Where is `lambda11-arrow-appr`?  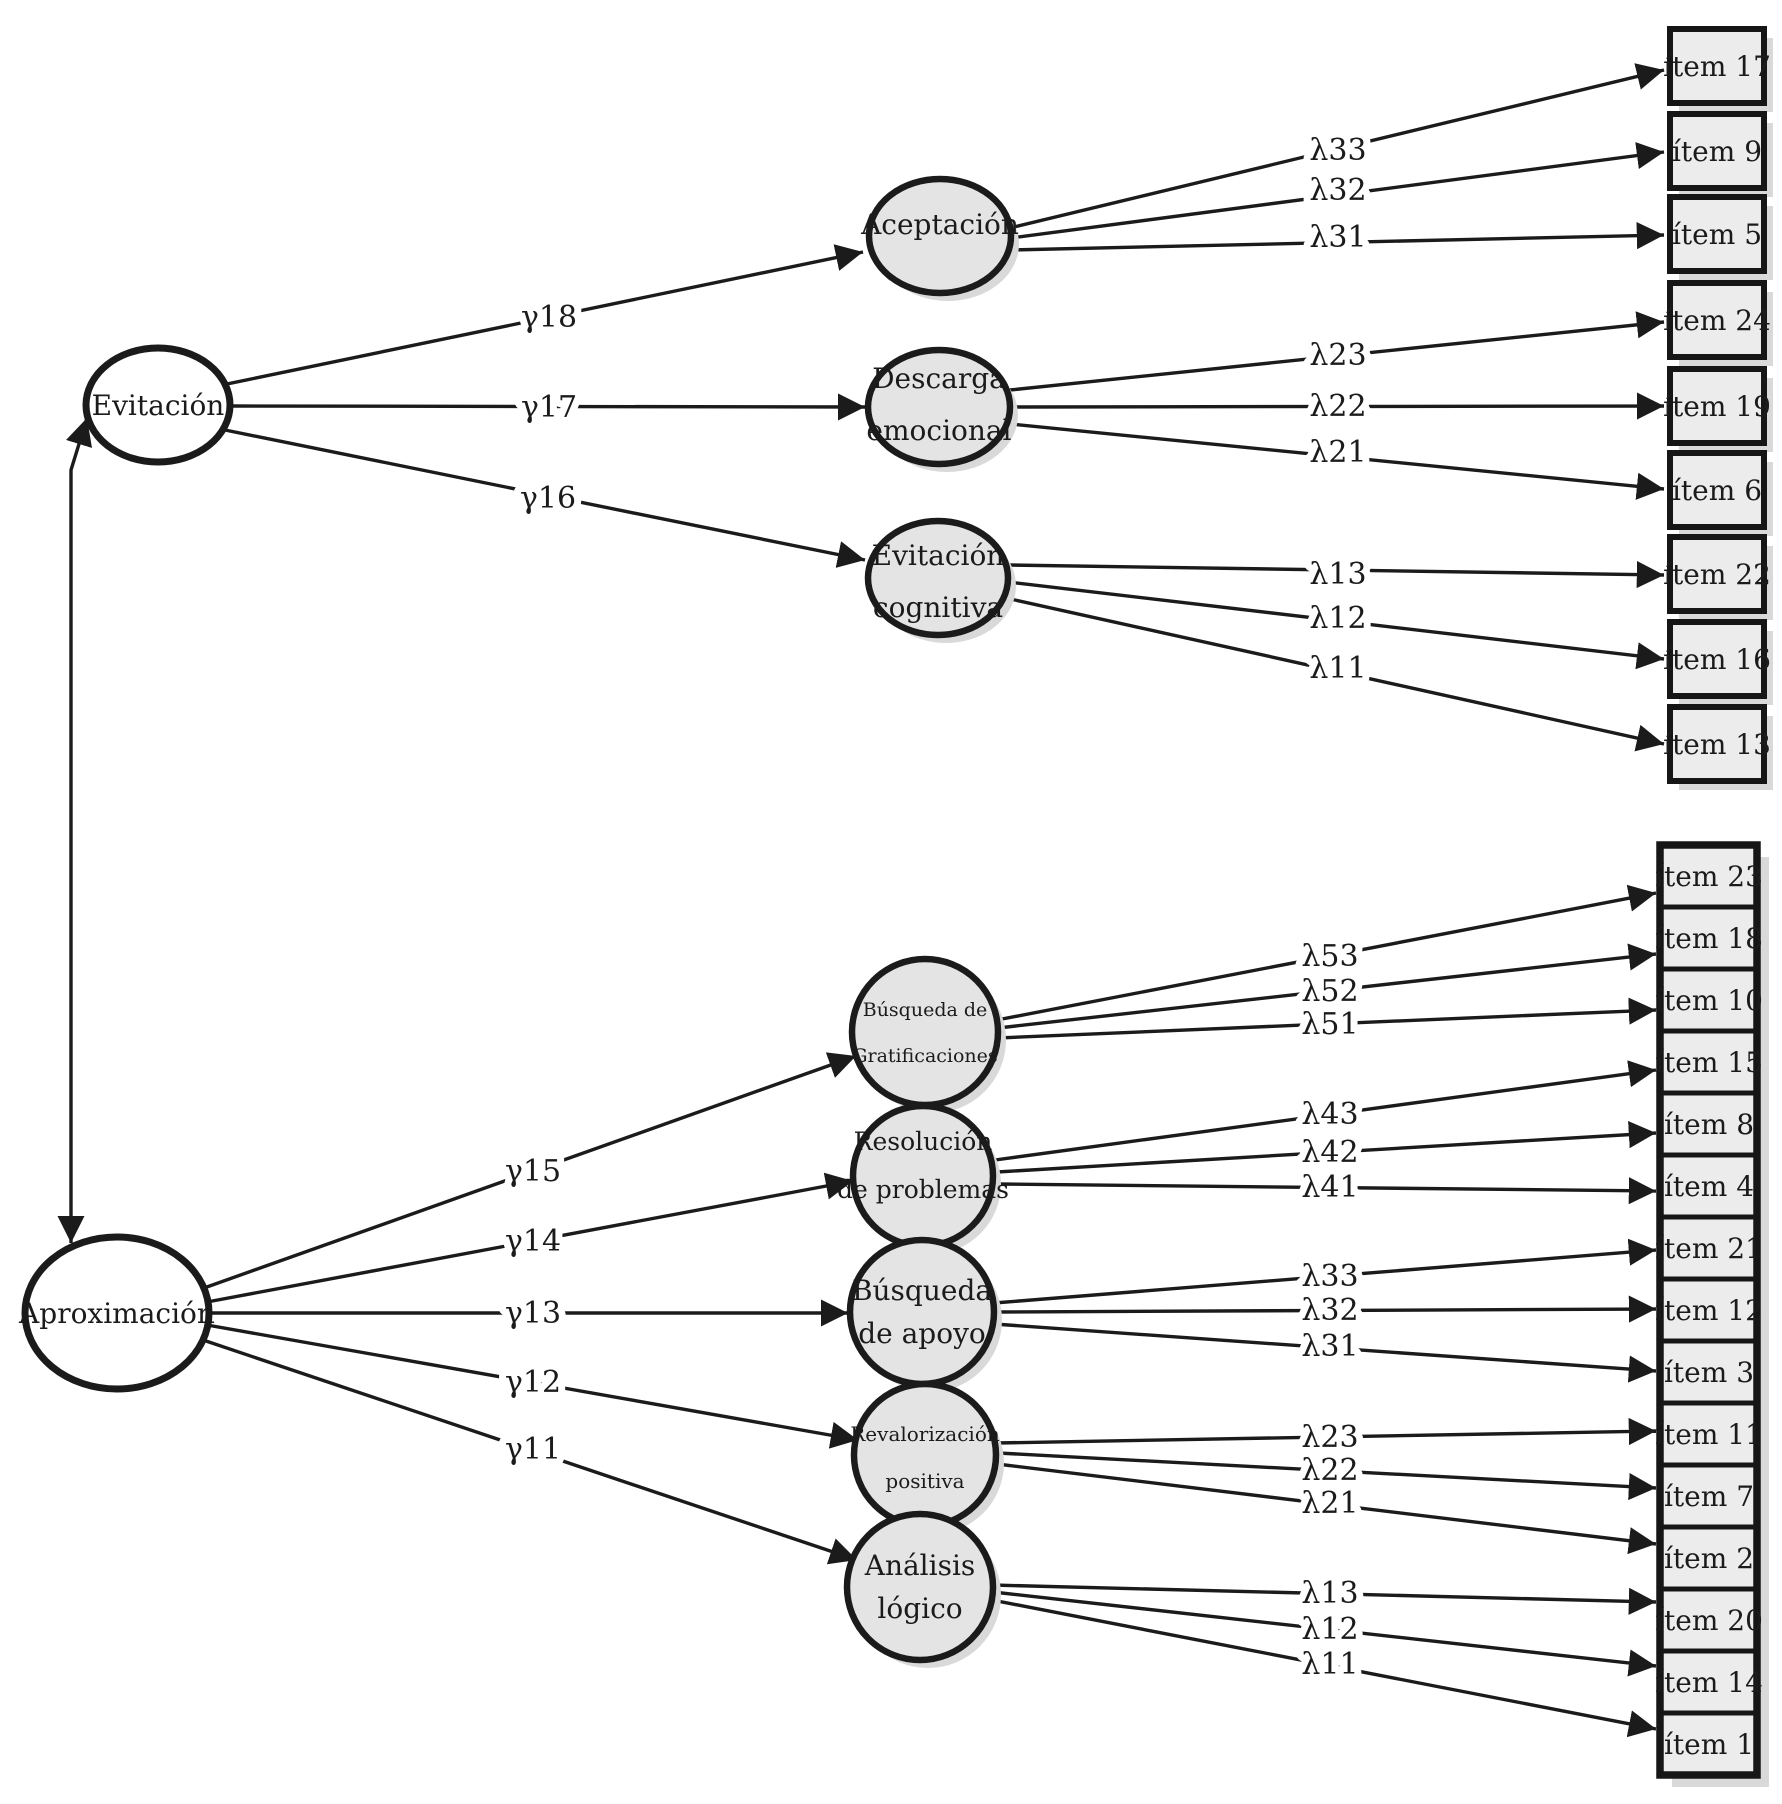 lambda11-arrow-appr is located at coordinates (1324, 1668).